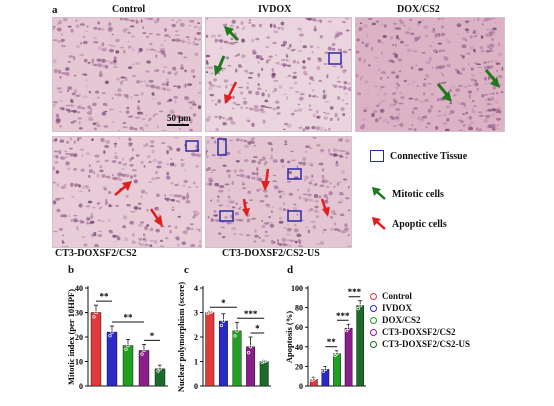 This screenshot has height=406, width=554. What do you see at coordinates (419, 224) in the screenshot?
I see `legend-apoptic-label: Apoptic cells` at bounding box center [419, 224].